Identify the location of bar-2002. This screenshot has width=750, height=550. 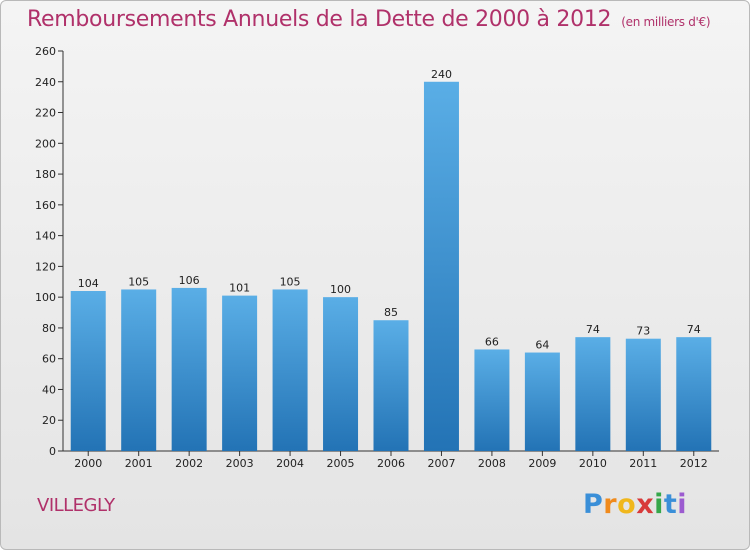
(189, 369).